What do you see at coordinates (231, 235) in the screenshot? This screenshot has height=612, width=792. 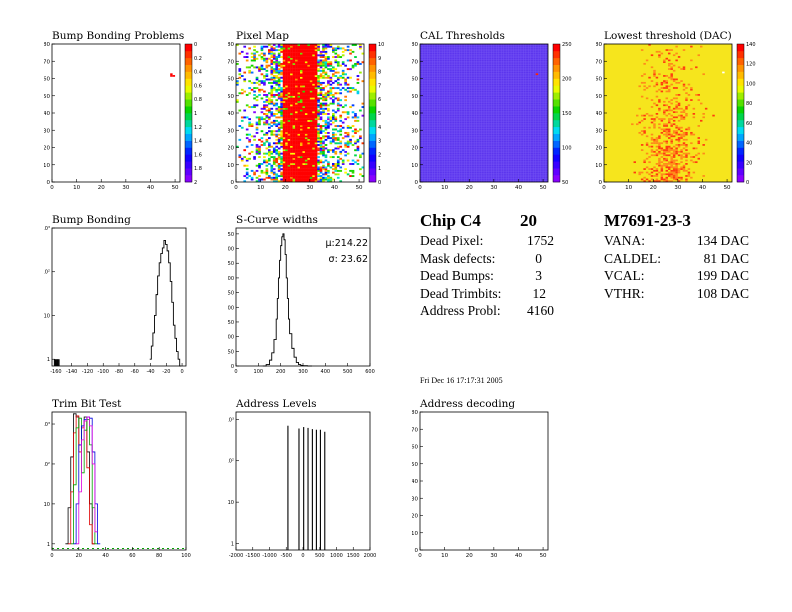 I see `y-tick-label: 450` at bounding box center [231, 235].